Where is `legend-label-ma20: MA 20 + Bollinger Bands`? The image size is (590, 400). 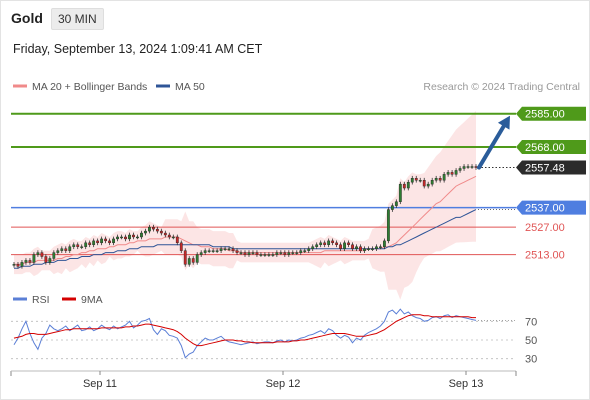
legend-label-ma20: MA 20 + Bollinger Bands is located at coordinates (89, 87).